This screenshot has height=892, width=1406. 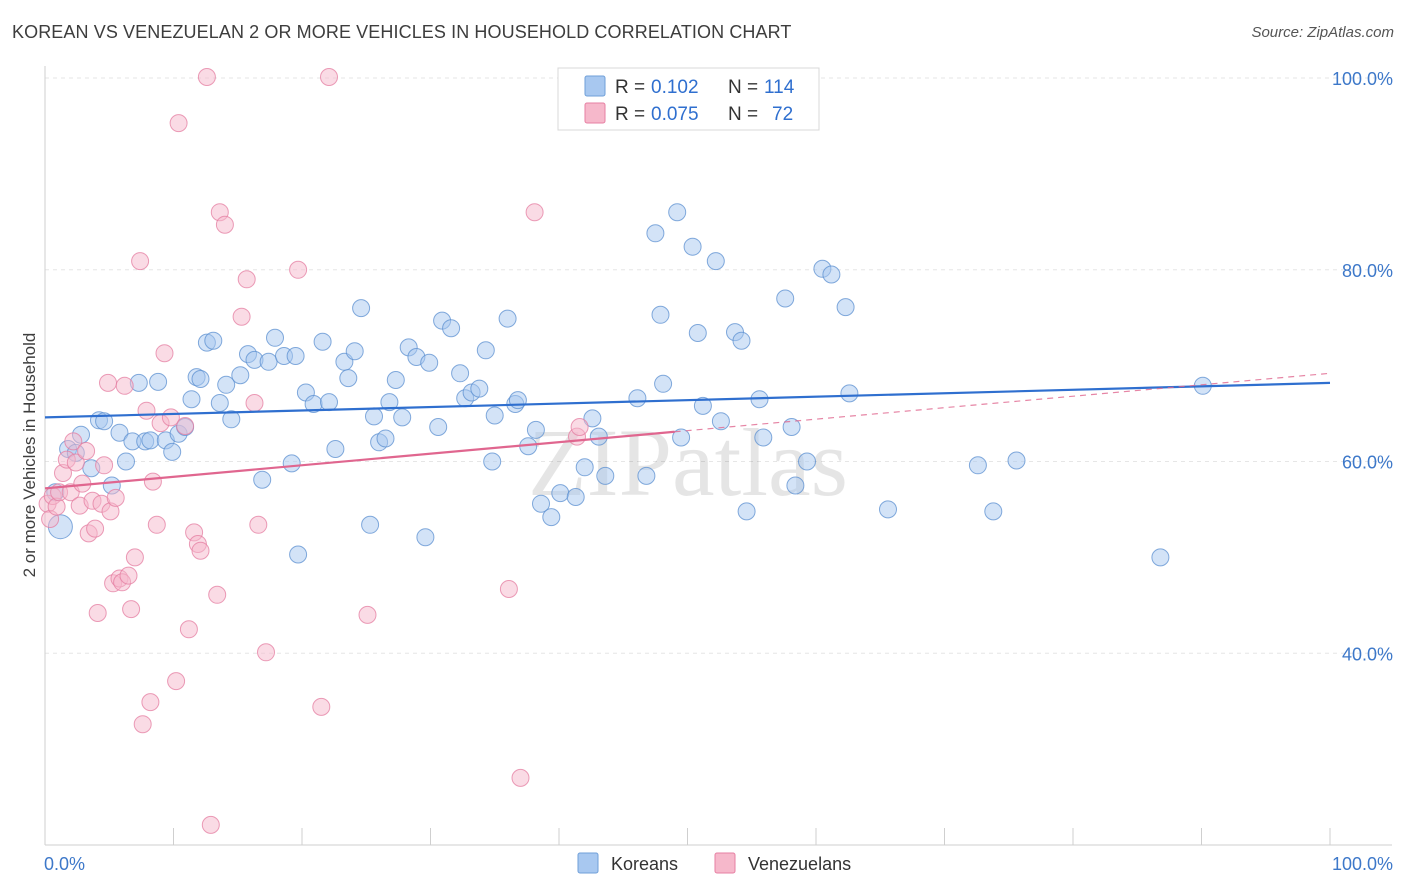 What do you see at coordinates (675, 114) in the screenshot?
I see `legend-r-value-venezuelans: 0.075` at bounding box center [675, 114].